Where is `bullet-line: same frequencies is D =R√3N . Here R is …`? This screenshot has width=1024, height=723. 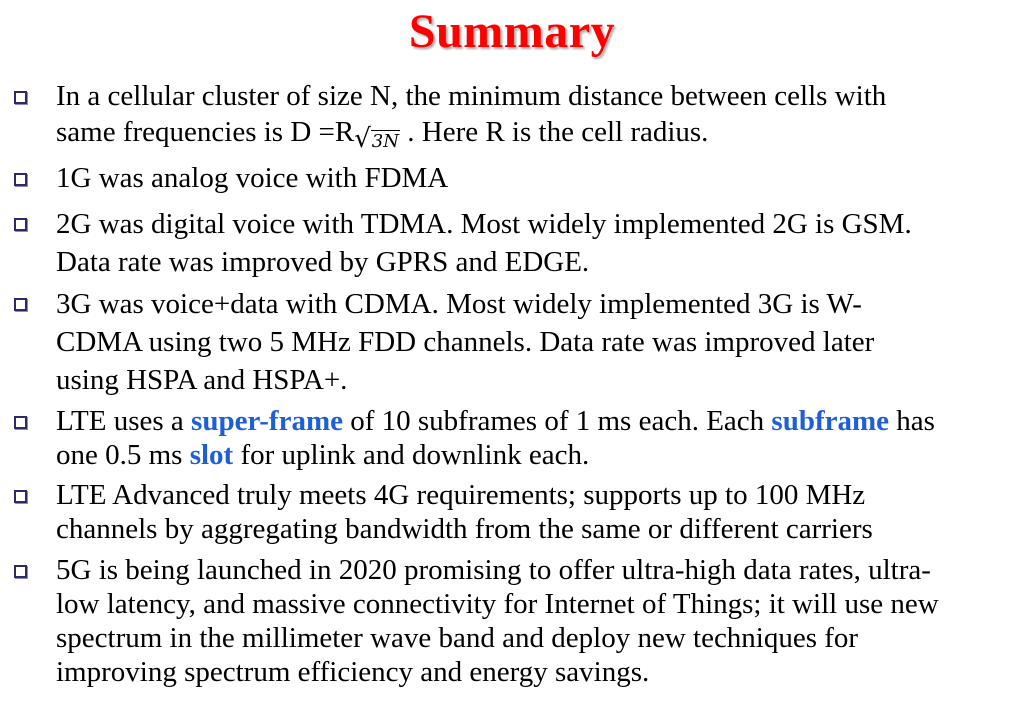
bullet-line: same frequencies is D =R√3N . Here R is … is located at coordinates (536, 137).